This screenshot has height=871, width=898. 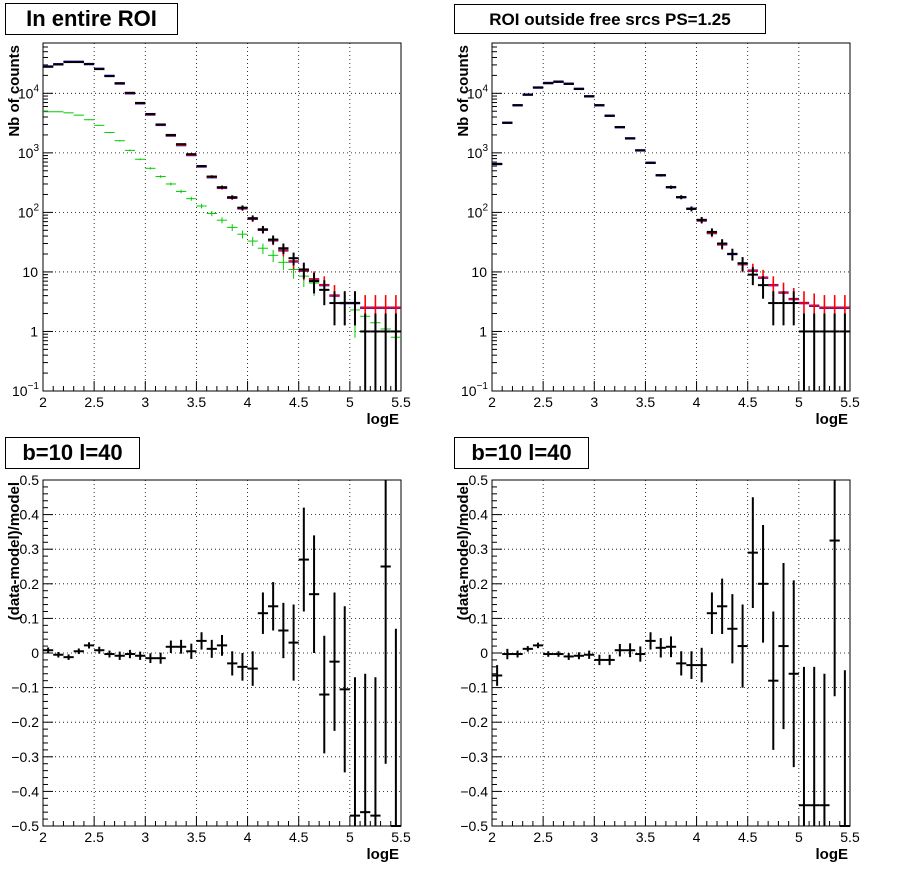 I want to click on panel-title-bottom-left: b=10 l=40, so click(x=72, y=453).